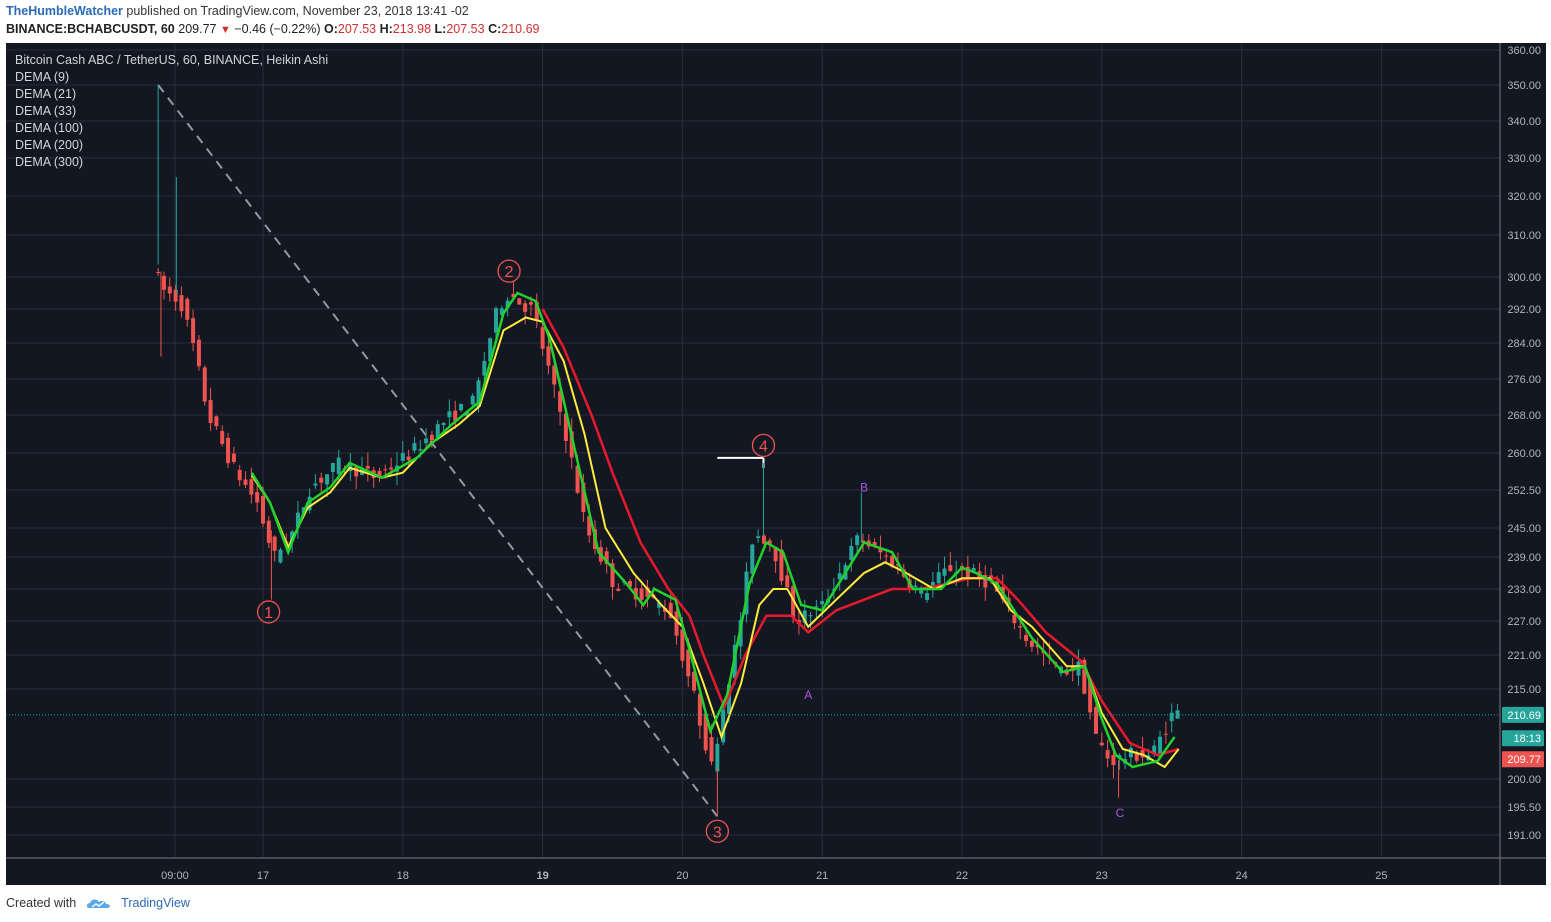 The height and width of the screenshot is (922, 1551). What do you see at coordinates (542, 876) in the screenshot?
I see `time-tick-label: 19` at bounding box center [542, 876].